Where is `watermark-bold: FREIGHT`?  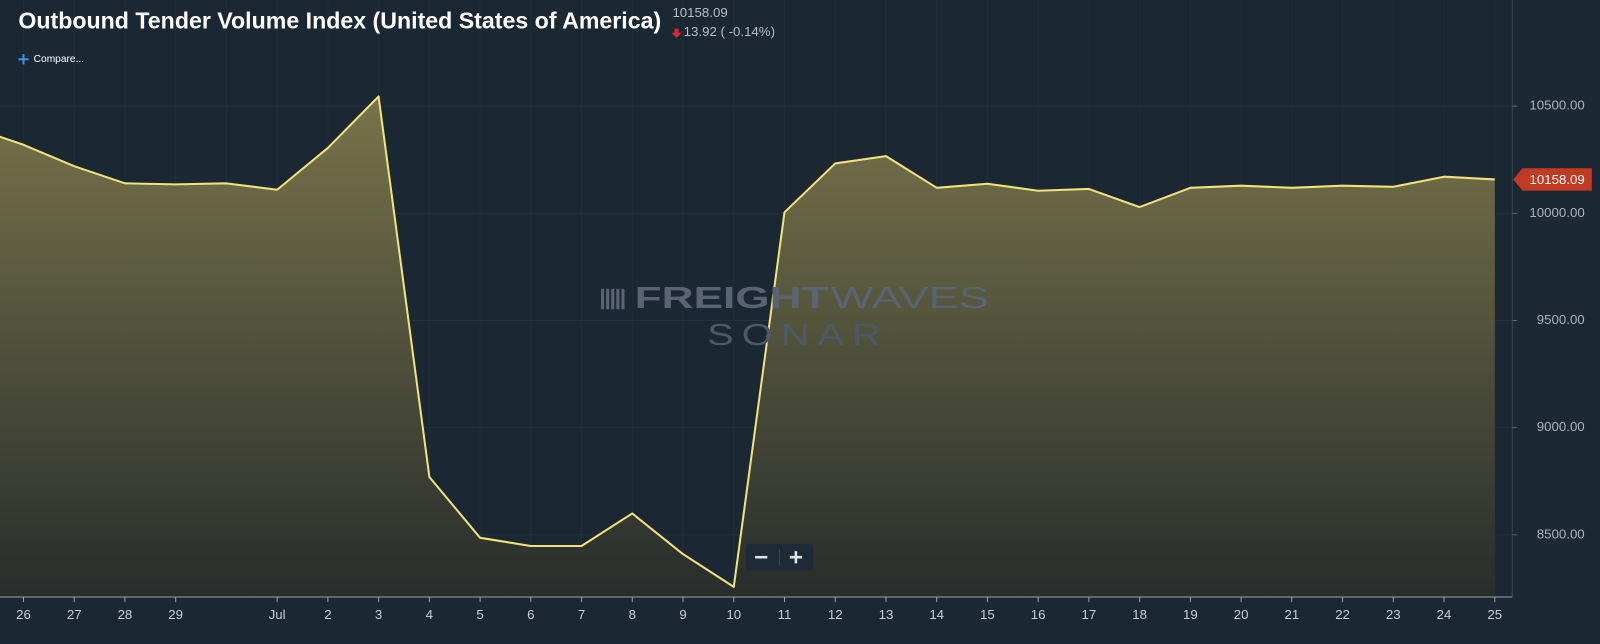 watermark-bold: FREIGHT is located at coordinates (732, 298).